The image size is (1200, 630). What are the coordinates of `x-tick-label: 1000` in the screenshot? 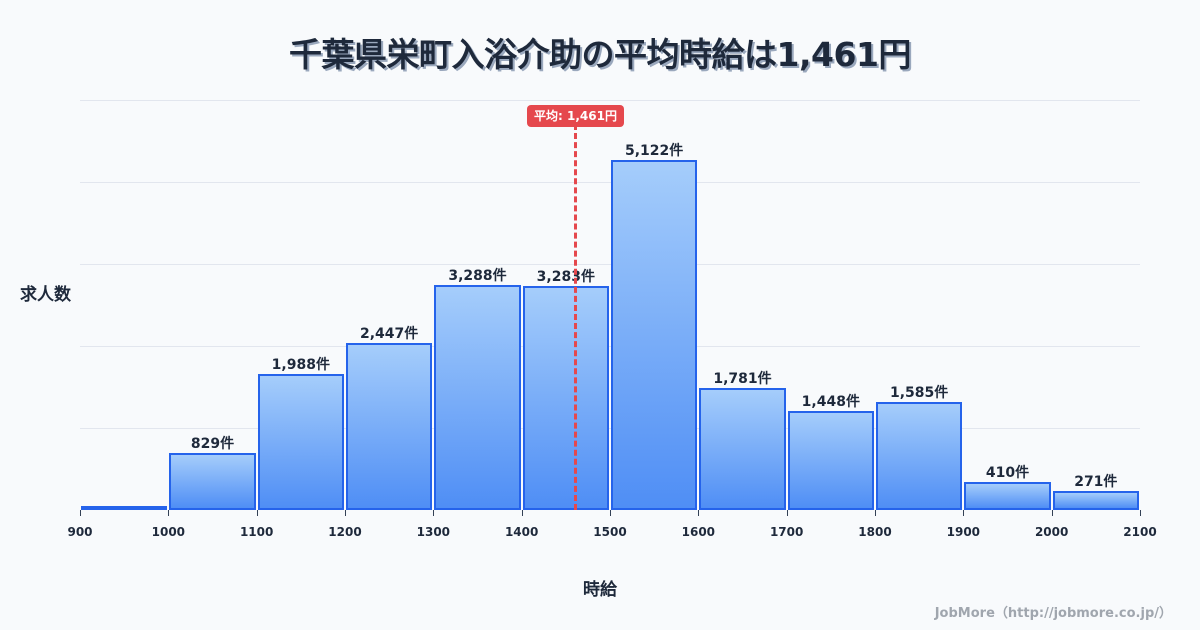 It's located at (168, 532).